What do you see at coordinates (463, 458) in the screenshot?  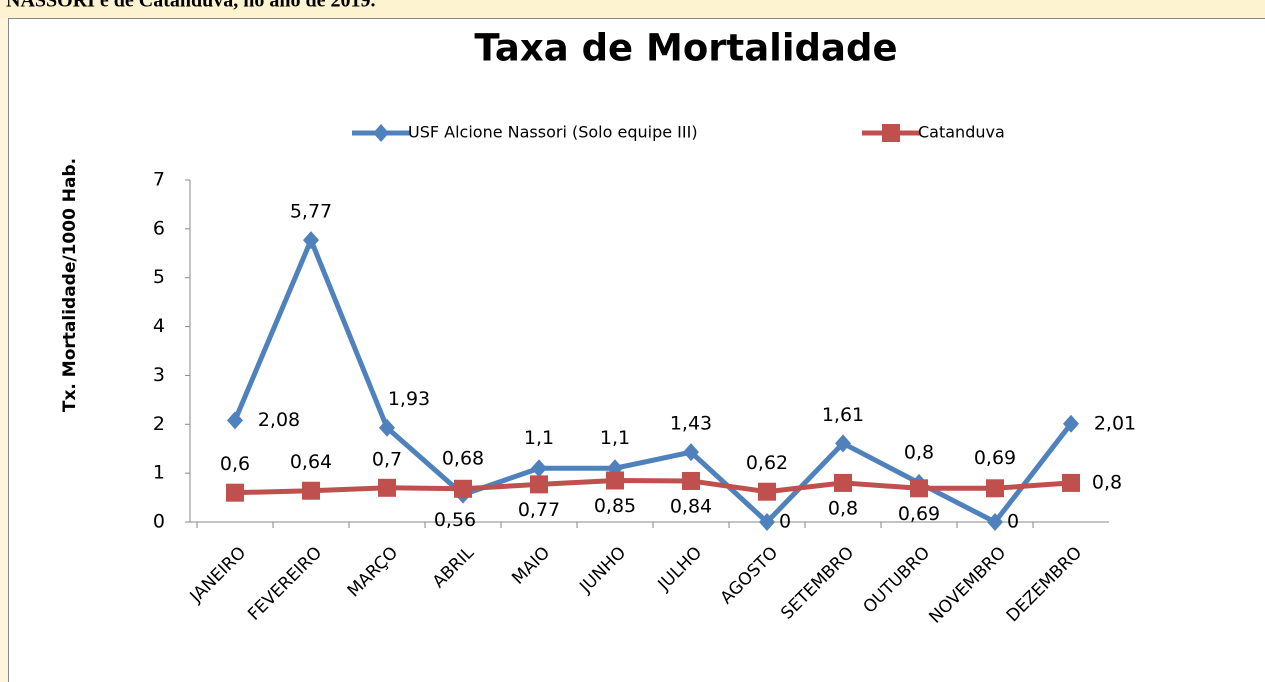 I see `data-label: 0,68` at bounding box center [463, 458].